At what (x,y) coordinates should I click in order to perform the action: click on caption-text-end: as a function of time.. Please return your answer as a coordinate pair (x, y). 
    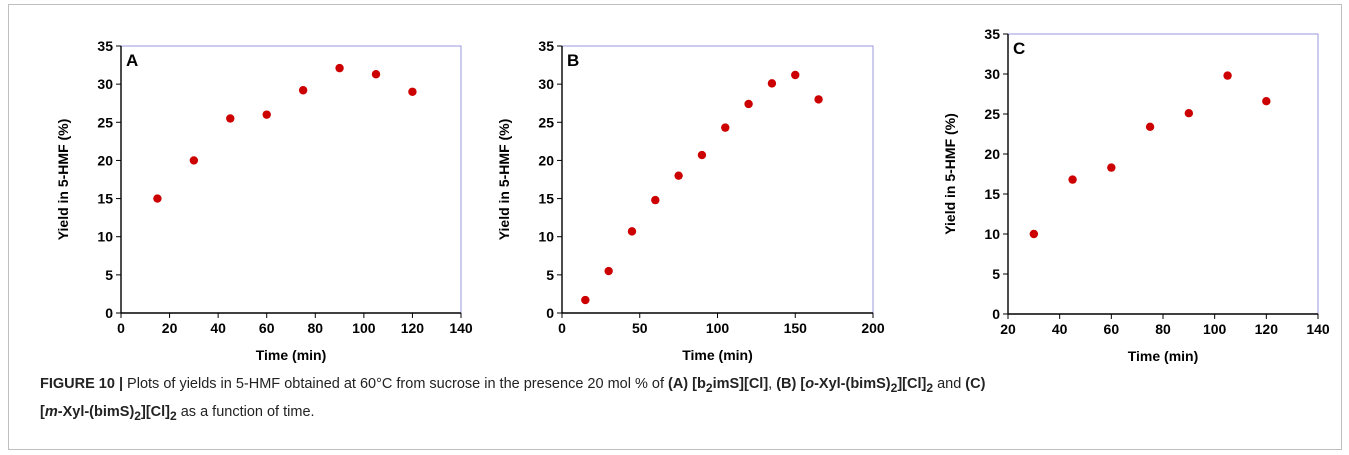
    Looking at the image, I should click on (245, 411).